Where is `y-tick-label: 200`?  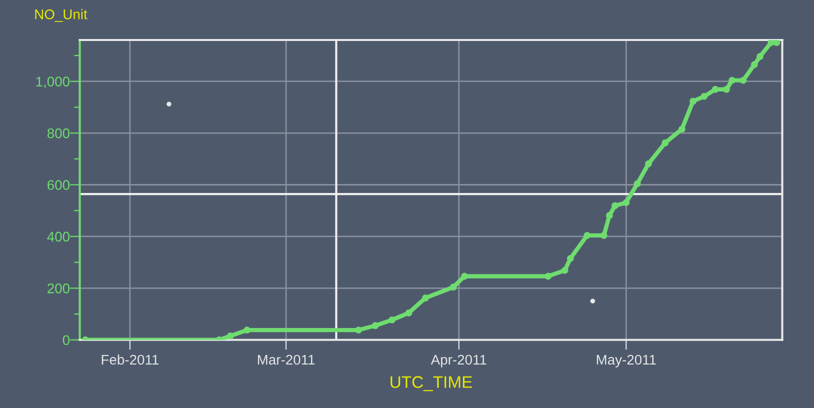
y-tick-label: 200 is located at coordinates (59, 288).